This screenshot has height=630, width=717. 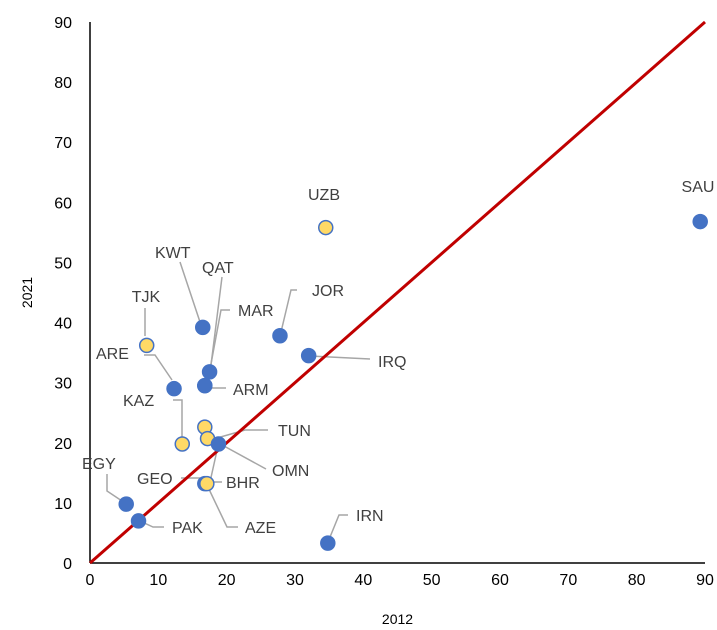 What do you see at coordinates (90, 580) in the screenshot?
I see `x-tick-label: 0` at bounding box center [90, 580].